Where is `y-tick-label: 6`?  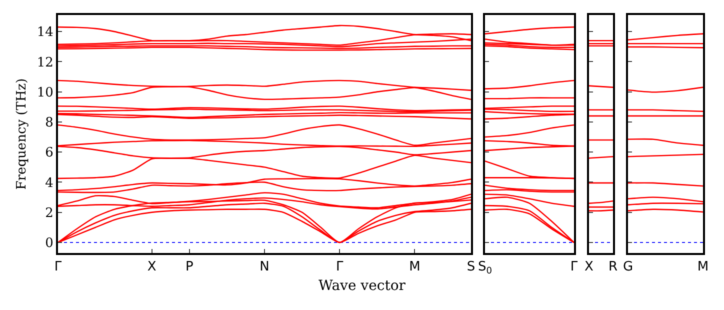 y-tick-label: 6 is located at coordinates (49, 153).